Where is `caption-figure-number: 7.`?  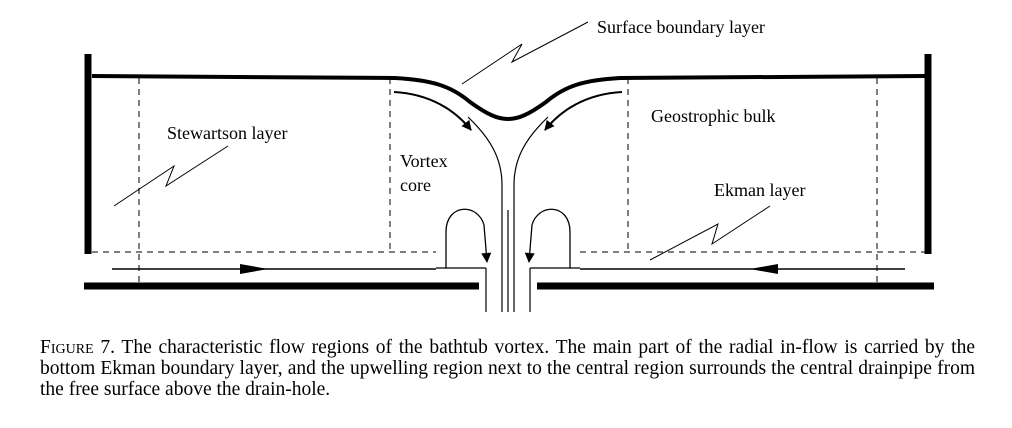 caption-figure-number: 7. is located at coordinates (107, 347).